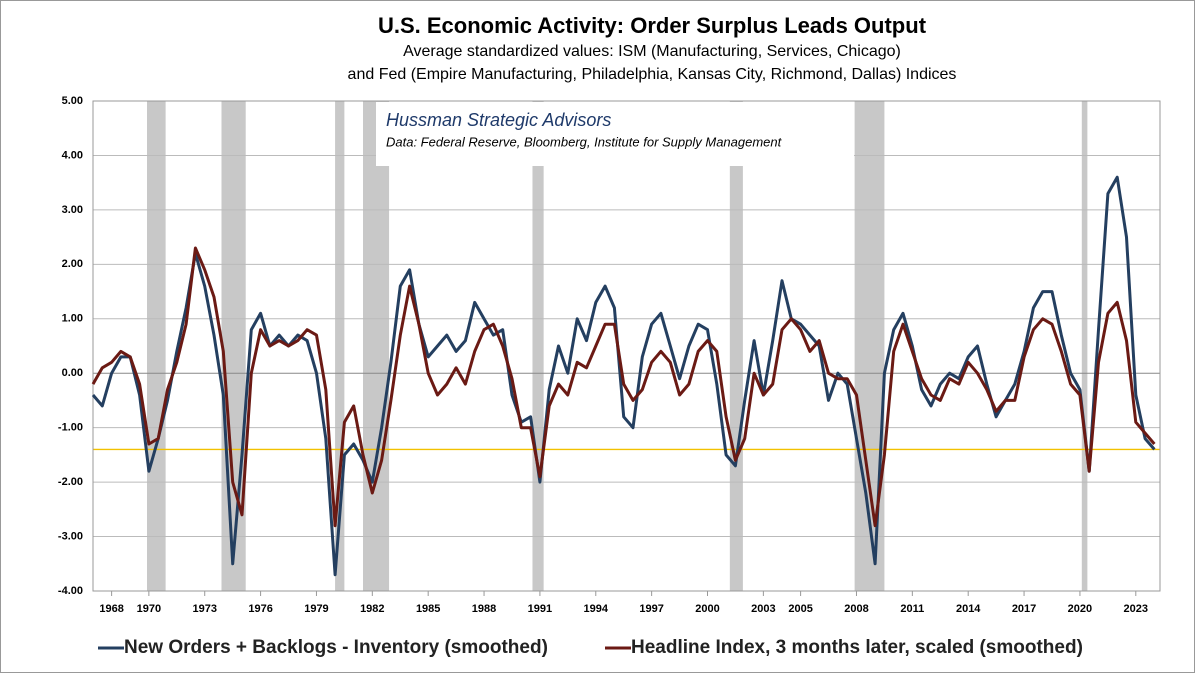 The image size is (1195, 673). Describe the element at coordinates (498, 120) in the screenshot. I see `annotation-title: Hussman Strategic Advisors` at that location.